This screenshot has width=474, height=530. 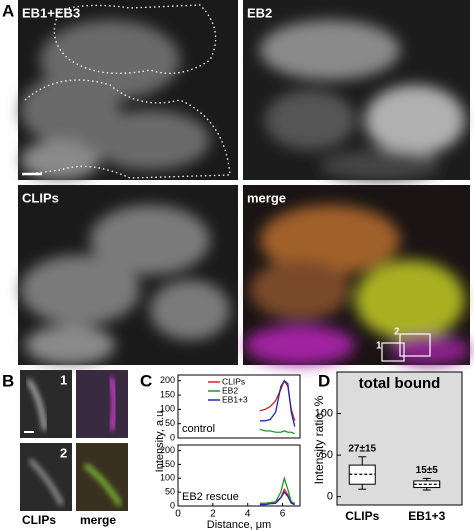 I want to click on roi-label: 2, so click(x=397, y=332).